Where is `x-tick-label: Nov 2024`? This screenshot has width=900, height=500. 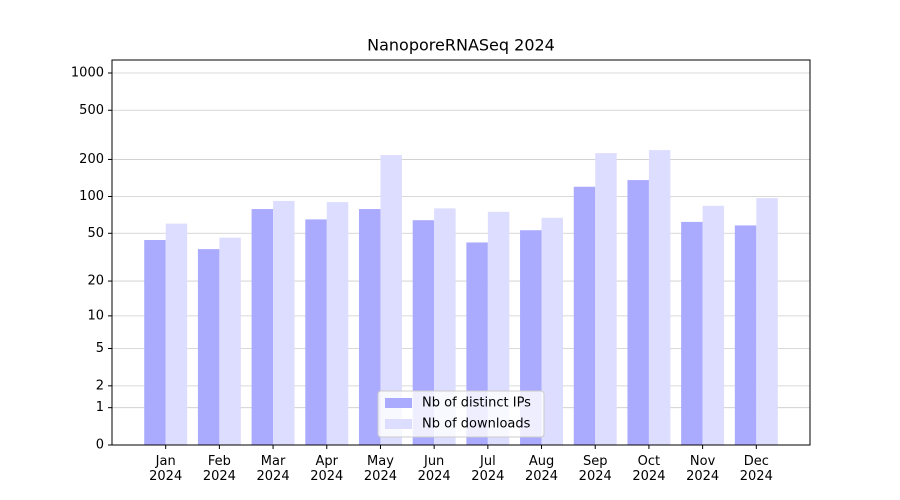 x-tick-label: Nov 2024 is located at coordinates (702, 469).